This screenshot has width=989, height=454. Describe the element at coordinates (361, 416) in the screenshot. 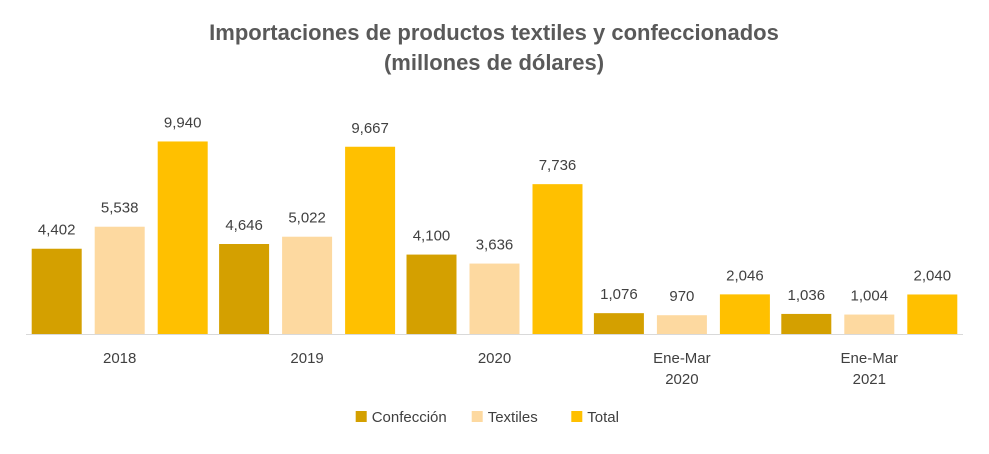

I see `legend-swatch-confección` at that location.